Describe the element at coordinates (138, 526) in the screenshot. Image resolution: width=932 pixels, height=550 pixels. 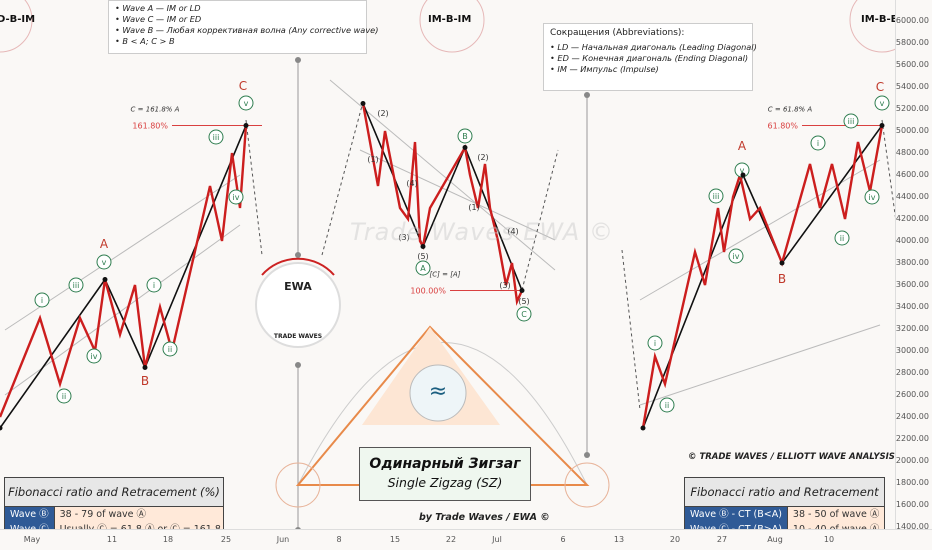
I see `table-cell-value: Usually Ⓒ = 61.8 Ⓐ or Ⓒ = 161.8 Ⓐ` at that location.